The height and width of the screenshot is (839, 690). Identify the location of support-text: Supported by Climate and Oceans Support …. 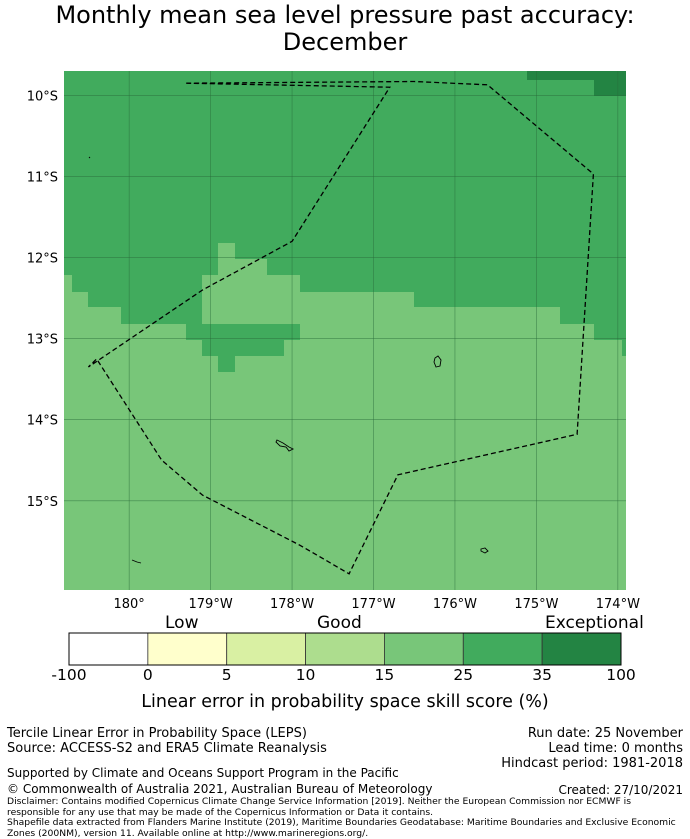
(203, 773).